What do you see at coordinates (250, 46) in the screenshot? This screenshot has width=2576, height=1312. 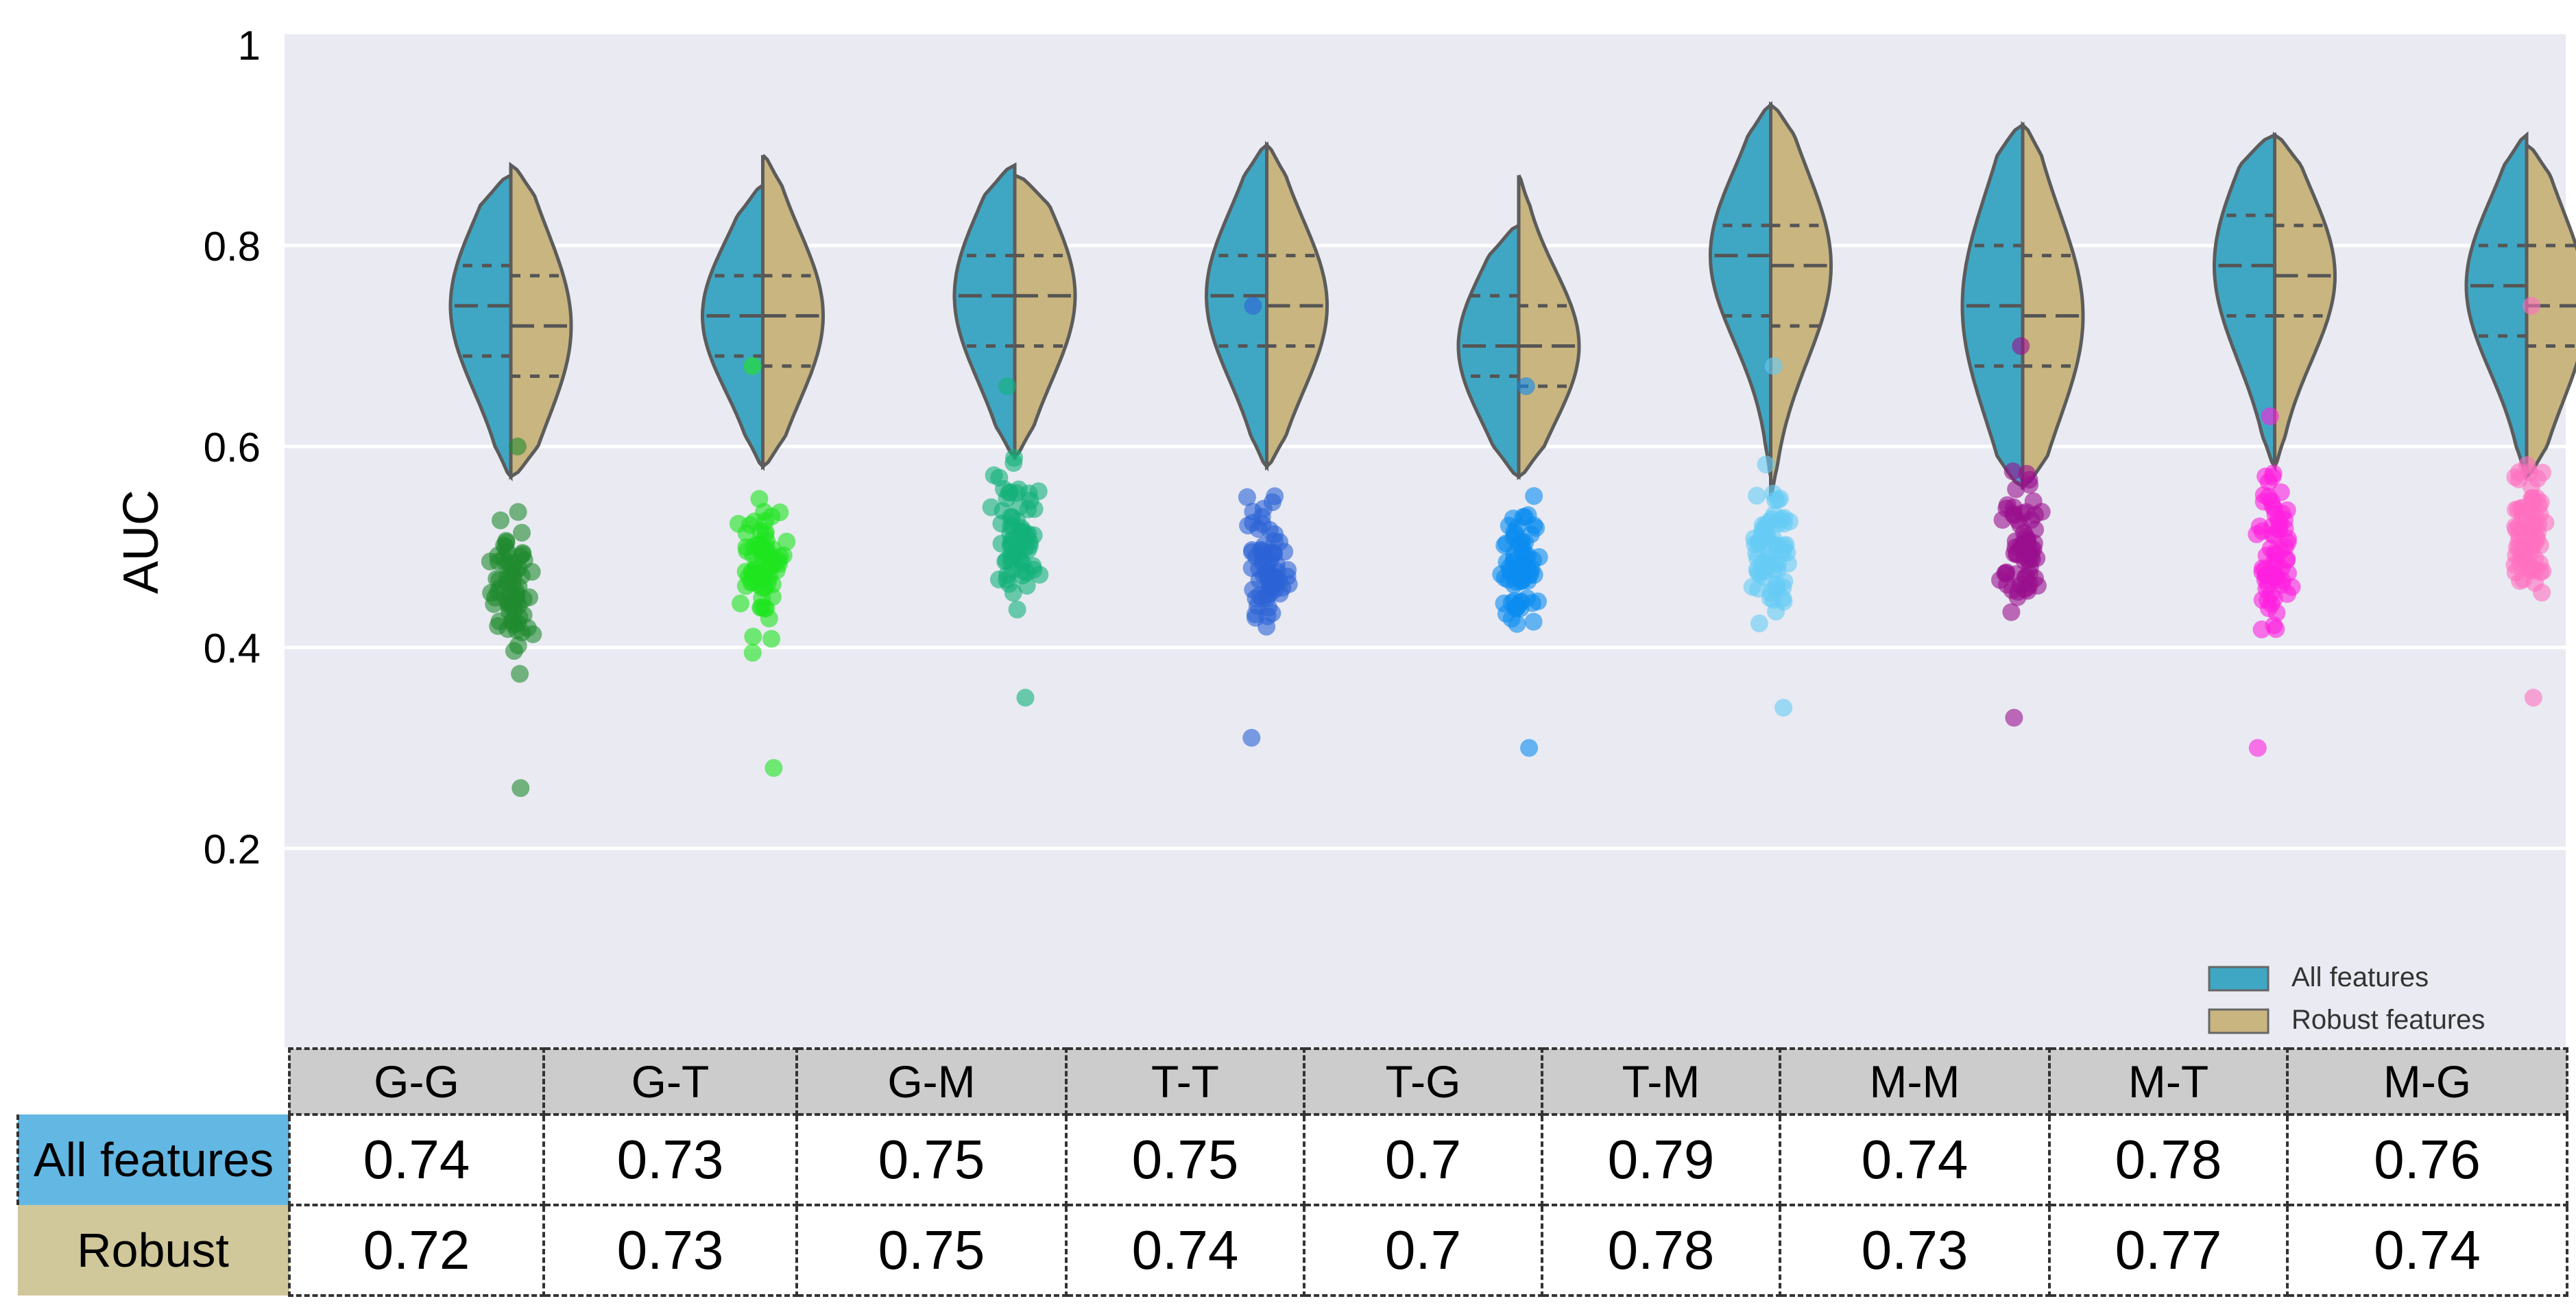 I see `y-tick-label: 1` at bounding box center [250, 46].